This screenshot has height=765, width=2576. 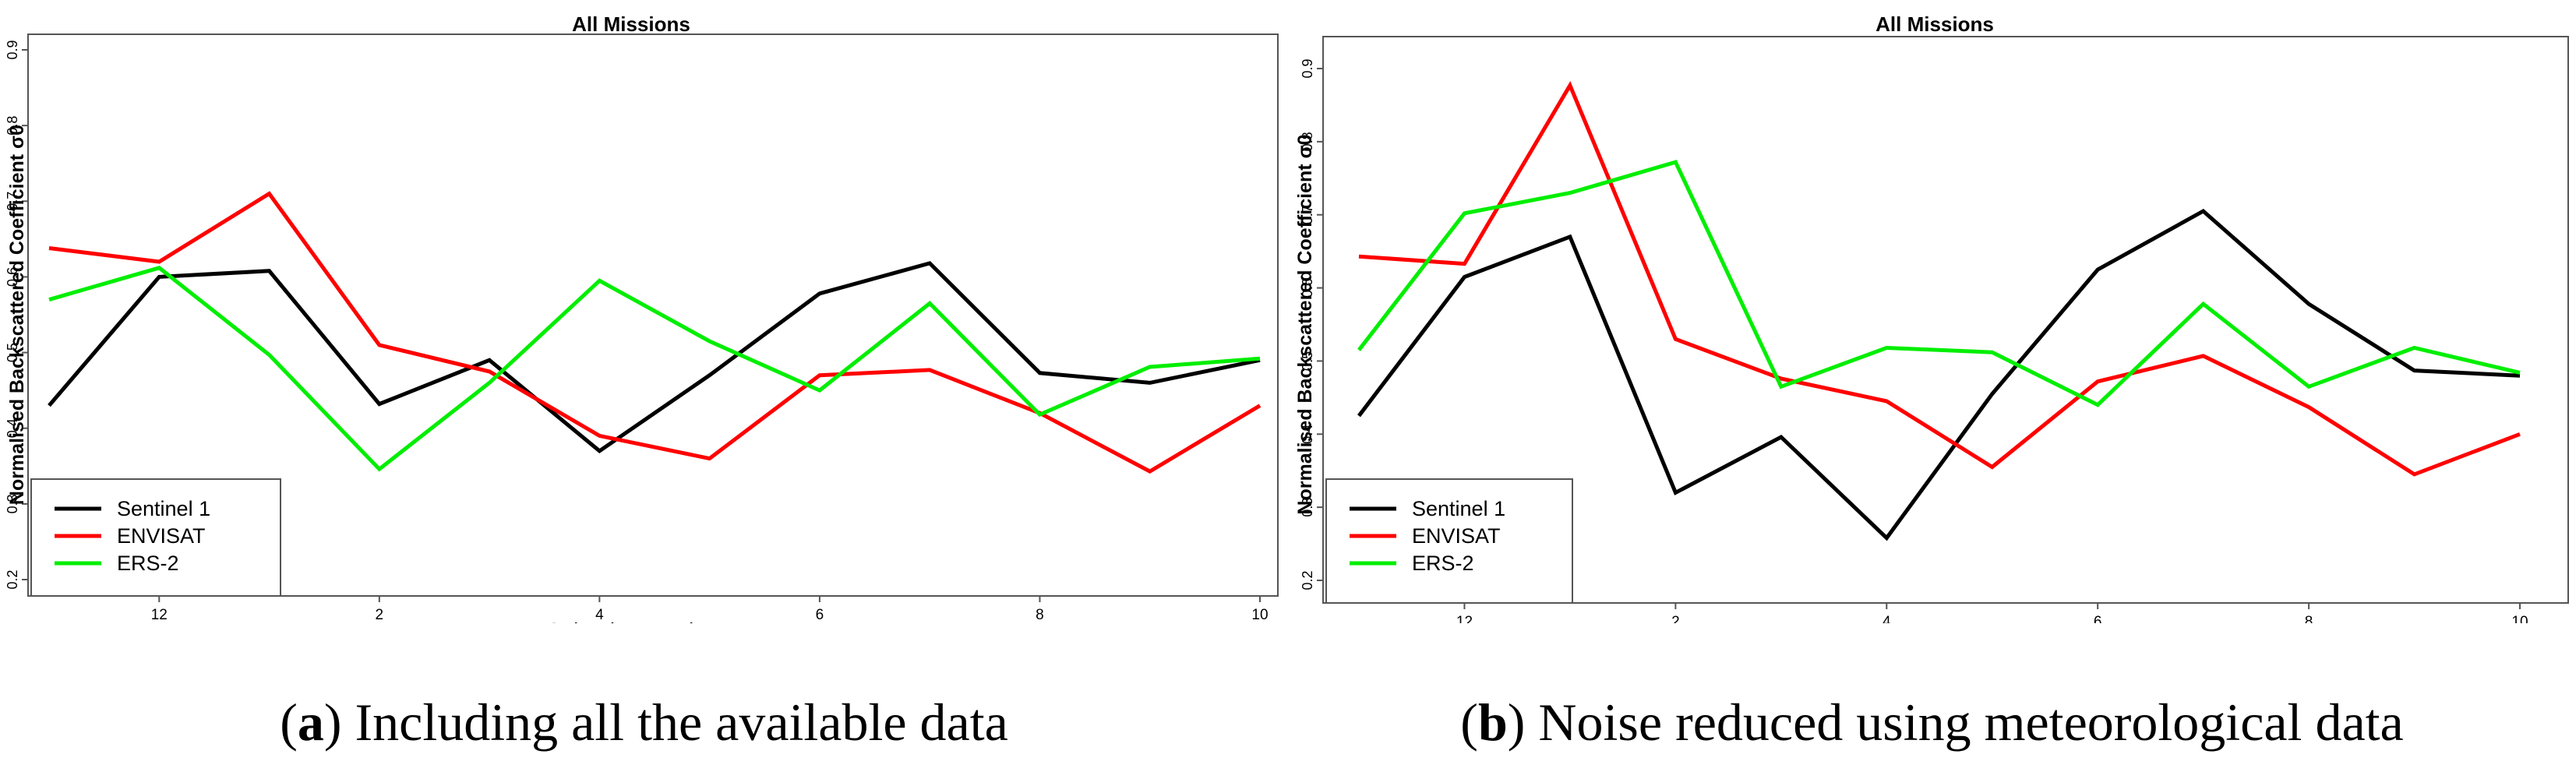 I want to click on caption-a-label: a, so click(x=310, y=723).